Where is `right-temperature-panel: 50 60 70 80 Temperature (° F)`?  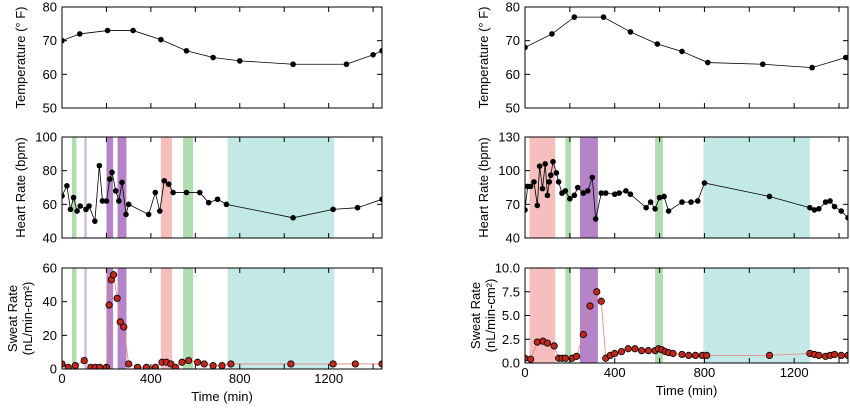
right-temperature-panel: 50 60 70 80 Temperature (° F) is located at coordinates (662, 58).